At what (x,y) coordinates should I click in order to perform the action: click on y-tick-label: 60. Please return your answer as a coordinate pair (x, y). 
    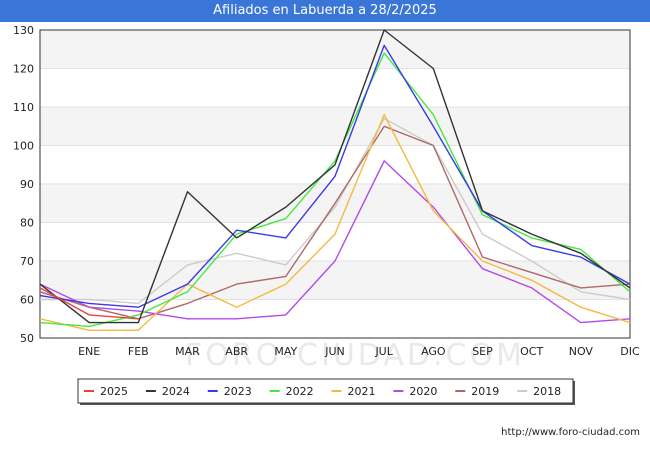
    Looking at the image, I should click on (27, 300).